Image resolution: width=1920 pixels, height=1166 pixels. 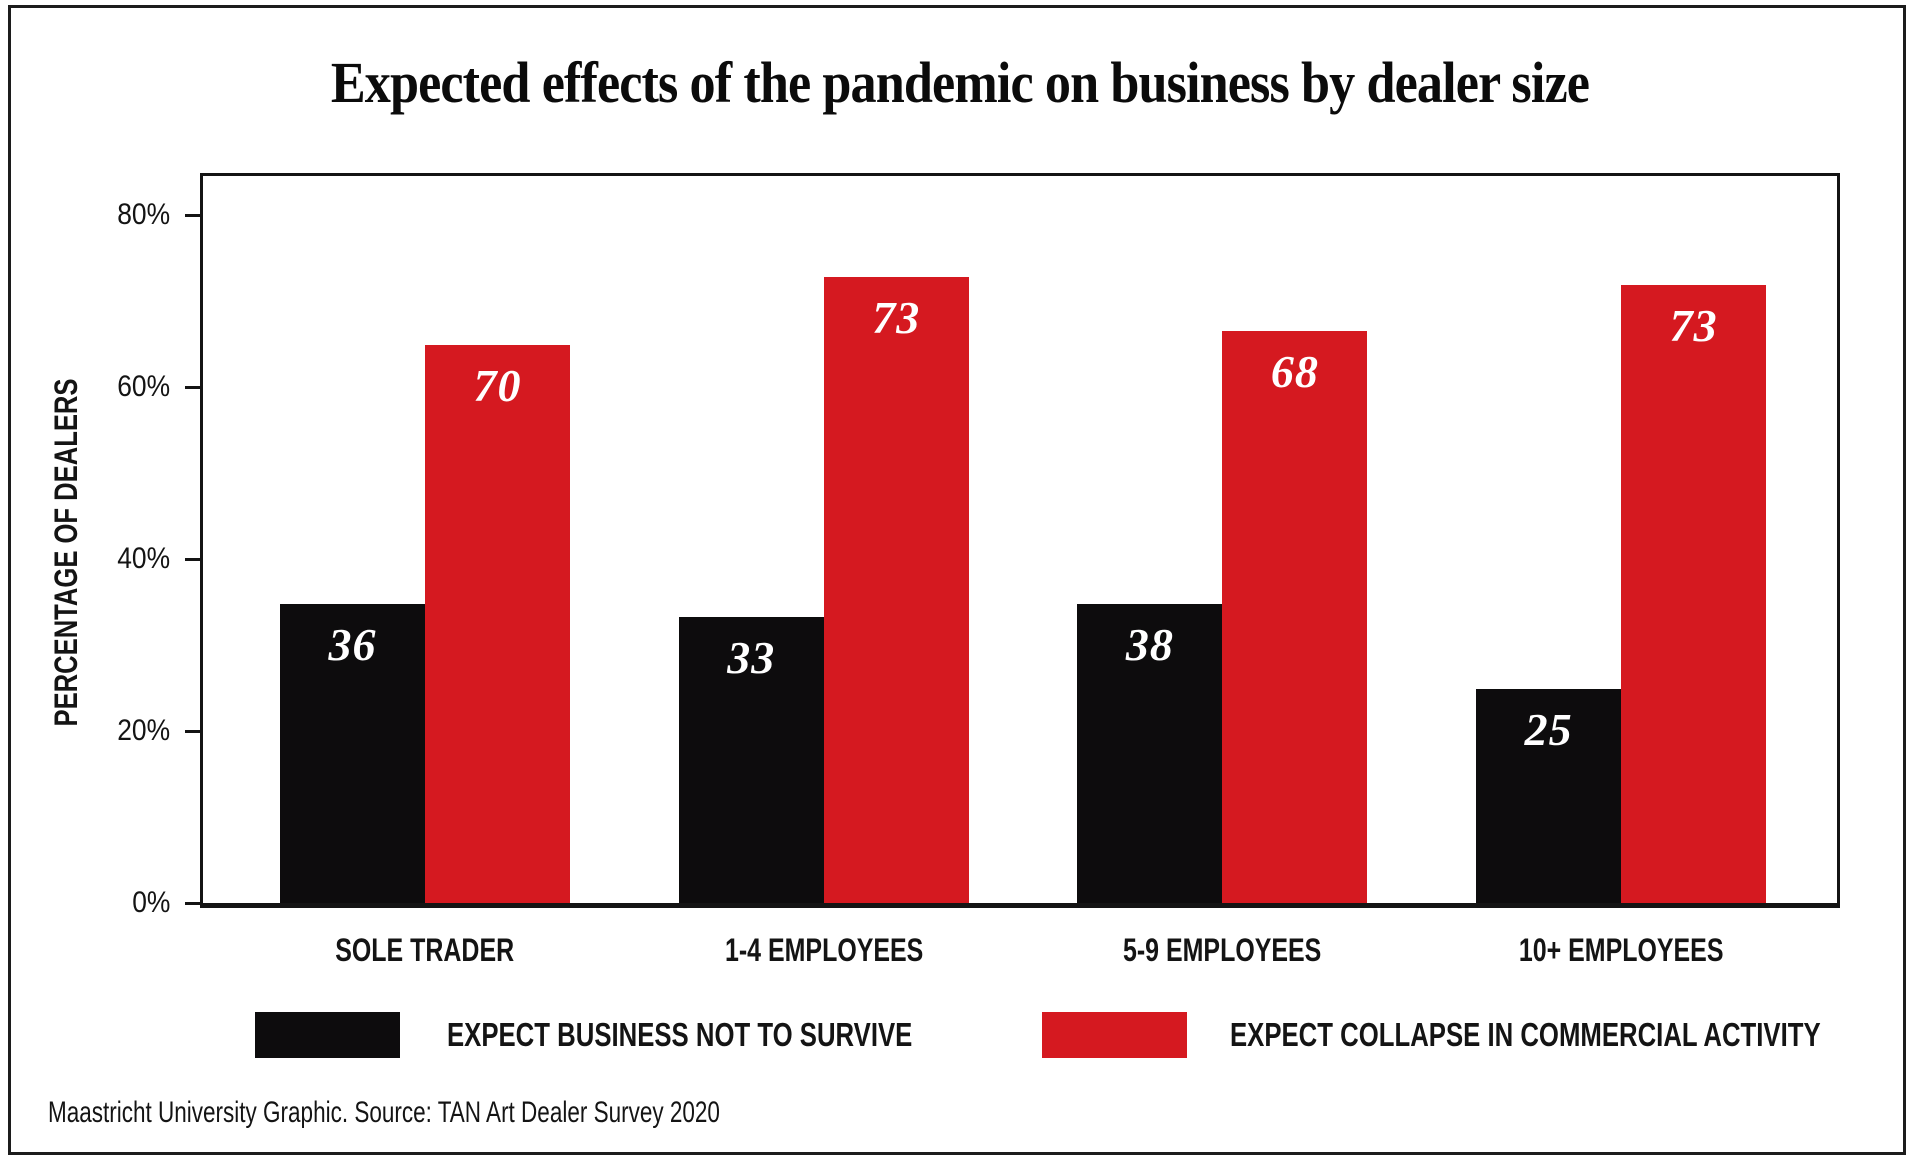 I want to click on x-category-label-text: 5-9 EMPLOYEES, so click(x=1222, y=950).